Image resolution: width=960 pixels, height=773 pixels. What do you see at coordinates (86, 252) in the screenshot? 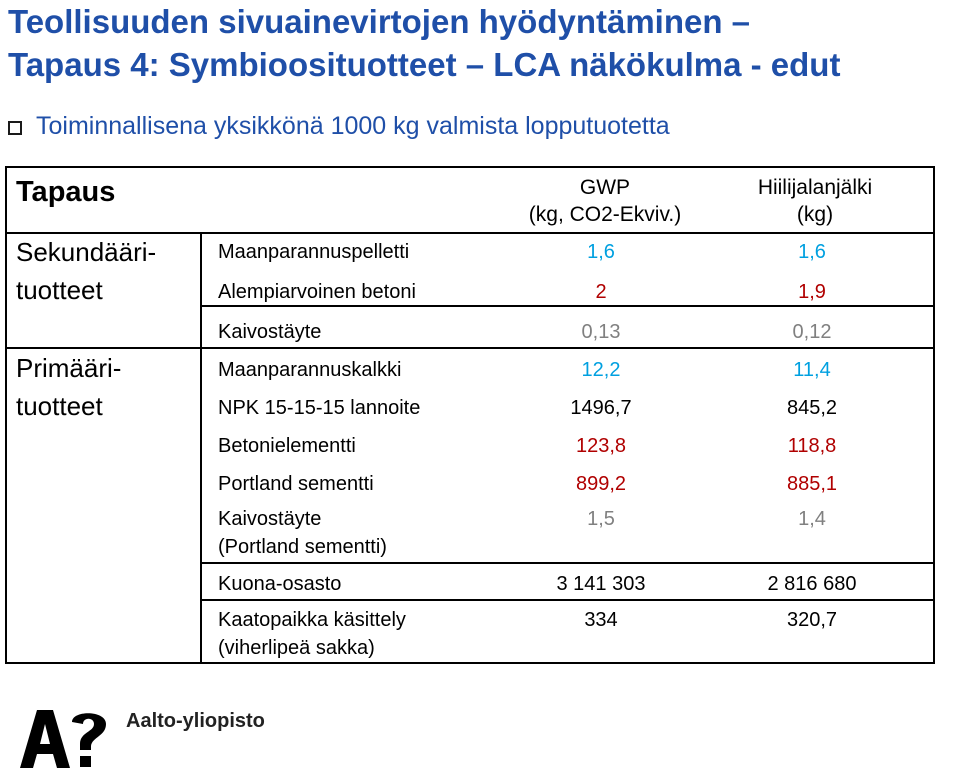
I see `group-secondary-line1: Sekundääri-` at bounding box center [86, 252].